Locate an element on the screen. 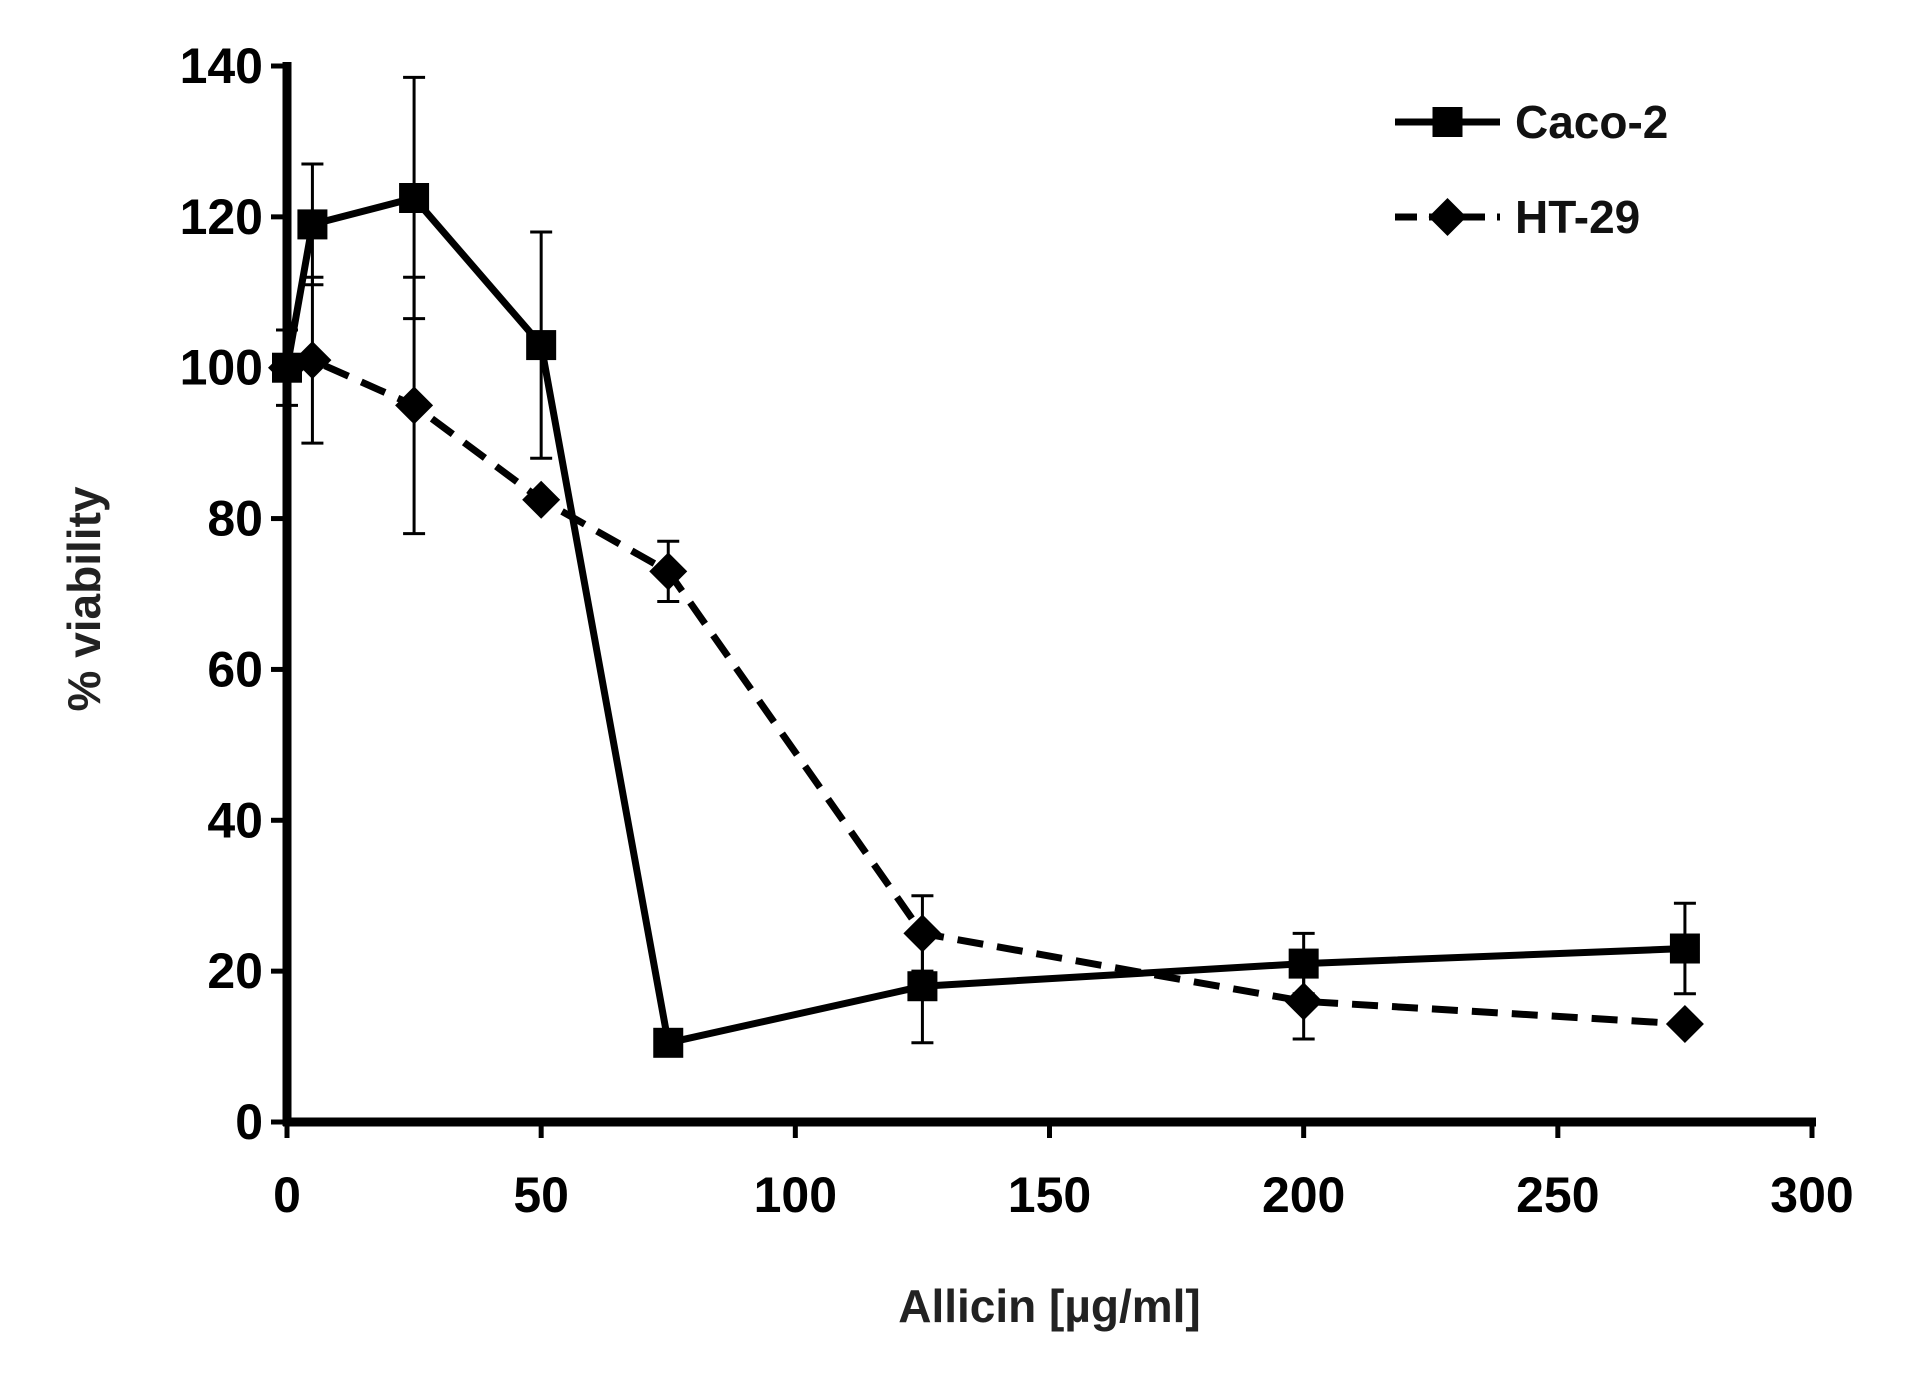 The height and width of the screenshot is (1376, 1910). x-tick-label: 150 is located at coordinates (1049, 1195).